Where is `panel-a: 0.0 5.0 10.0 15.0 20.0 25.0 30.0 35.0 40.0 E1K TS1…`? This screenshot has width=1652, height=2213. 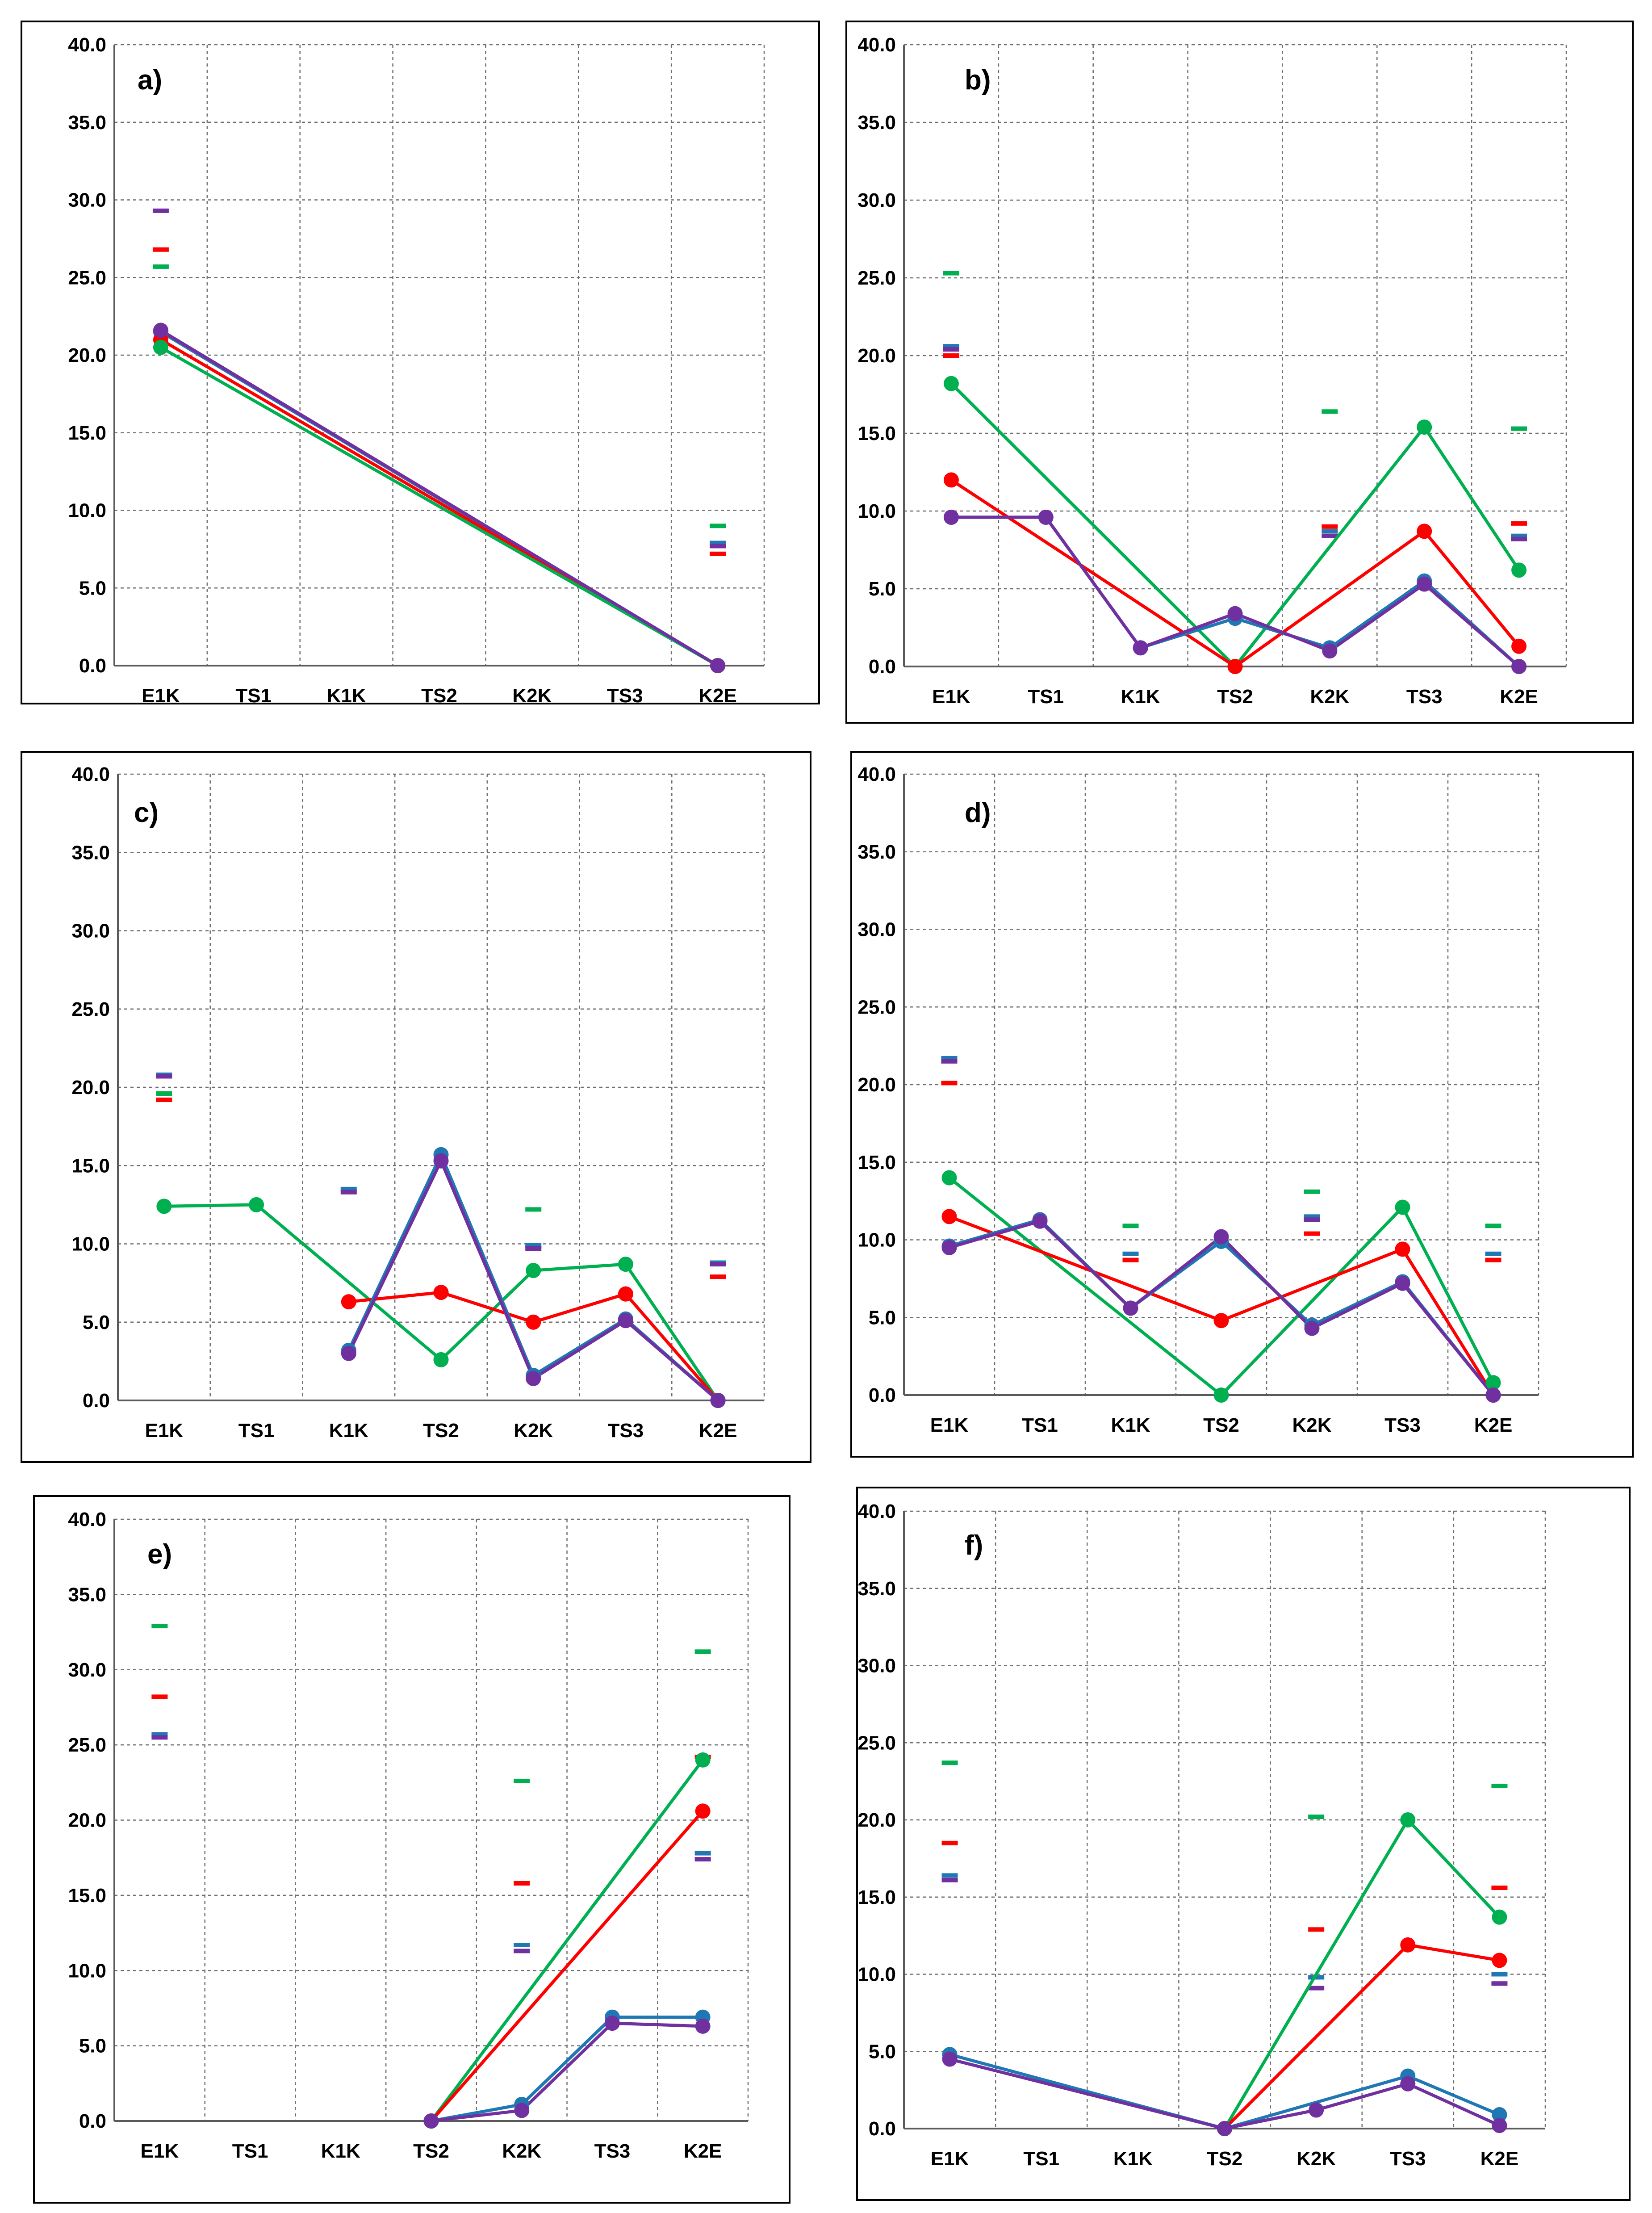 panel-a: 0.0 5.0 10.0 15.0 20.0 25.0 30.0 35.0 40.0 E1K TS1… is located at coordinates (421, 364).